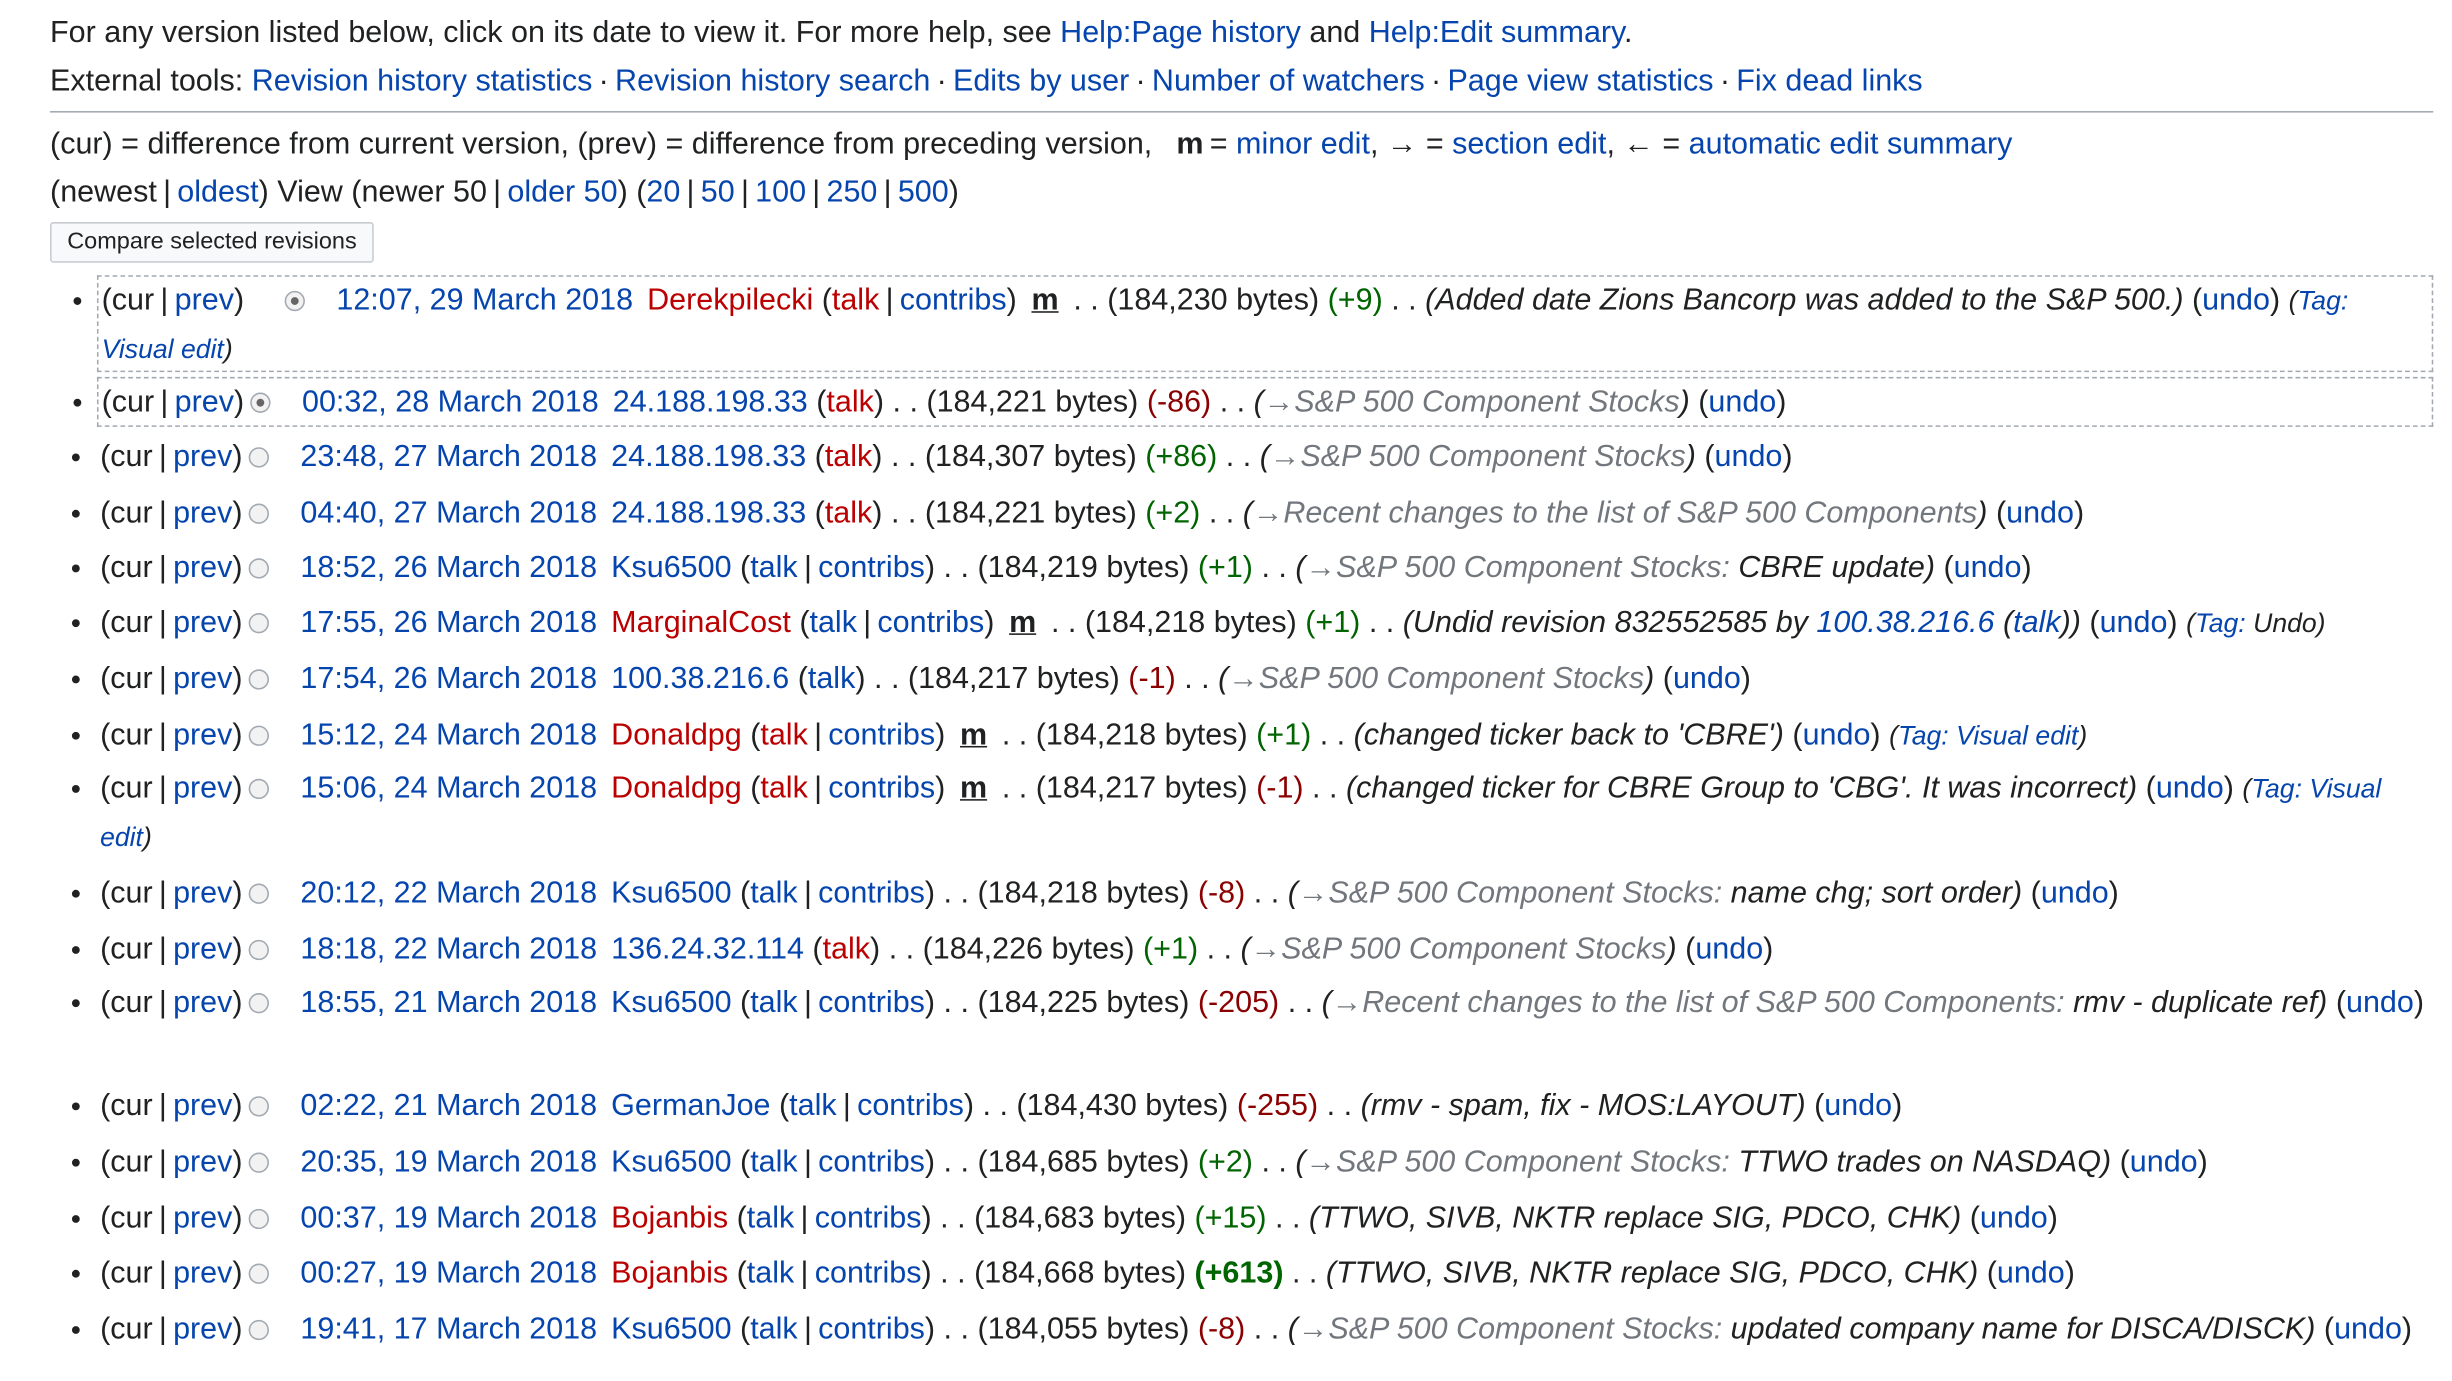 Image resolution: width=2452 pixels, height=1381 pixels. What do you see at coordinates (773, 81) in the screenshot?
I see `tool-revision-history-search: Revision history search` at bounding box center [773, 81].